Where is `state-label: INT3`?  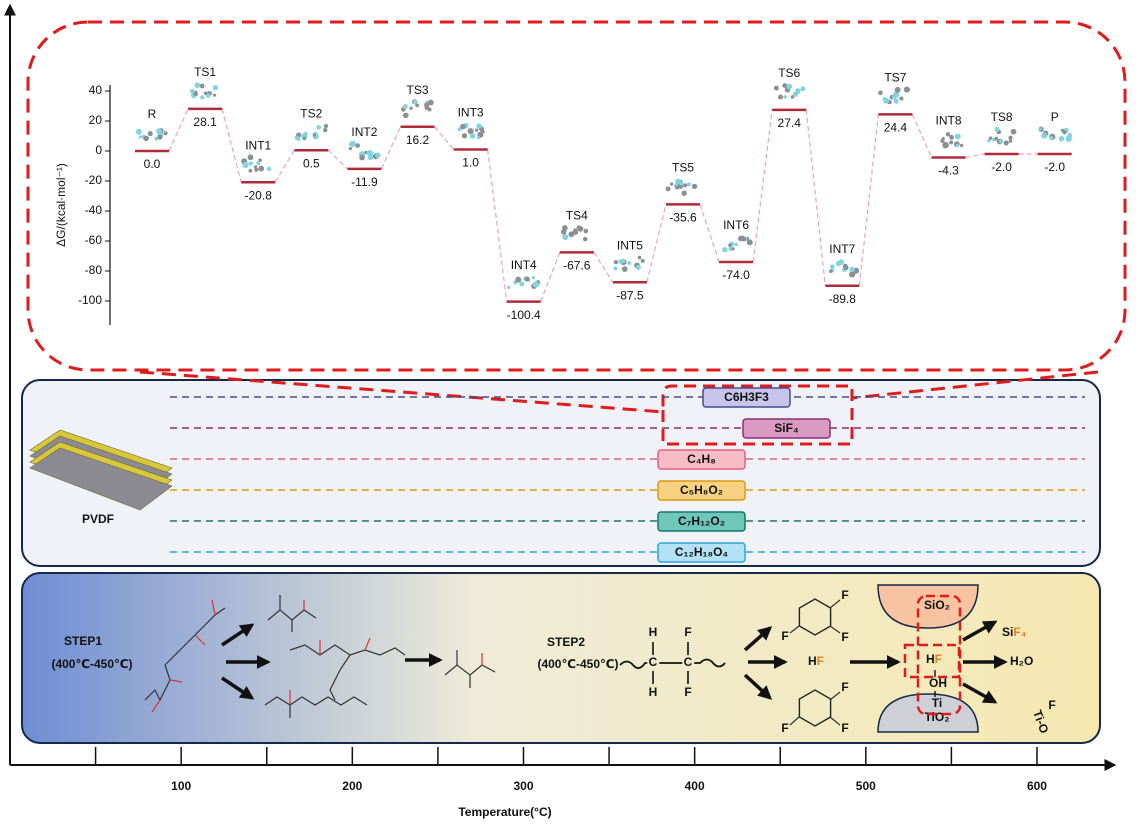 state-label: INT3 is located at coordinates (471, 113).